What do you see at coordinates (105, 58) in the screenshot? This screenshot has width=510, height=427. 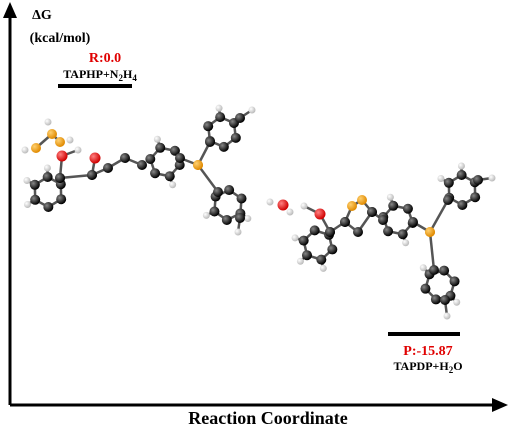 I see `state-label: R:0.0` at bounding box center [105, 58].